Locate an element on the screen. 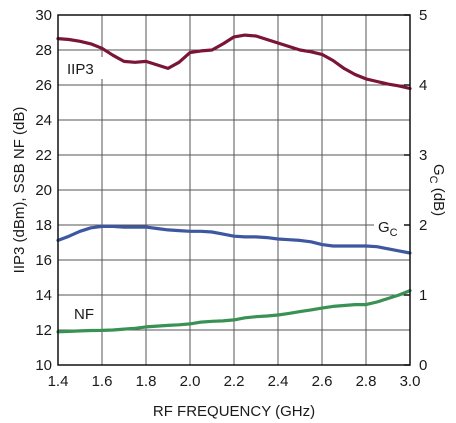  y-tick-label: 20 is located at coordinates (43, 190).